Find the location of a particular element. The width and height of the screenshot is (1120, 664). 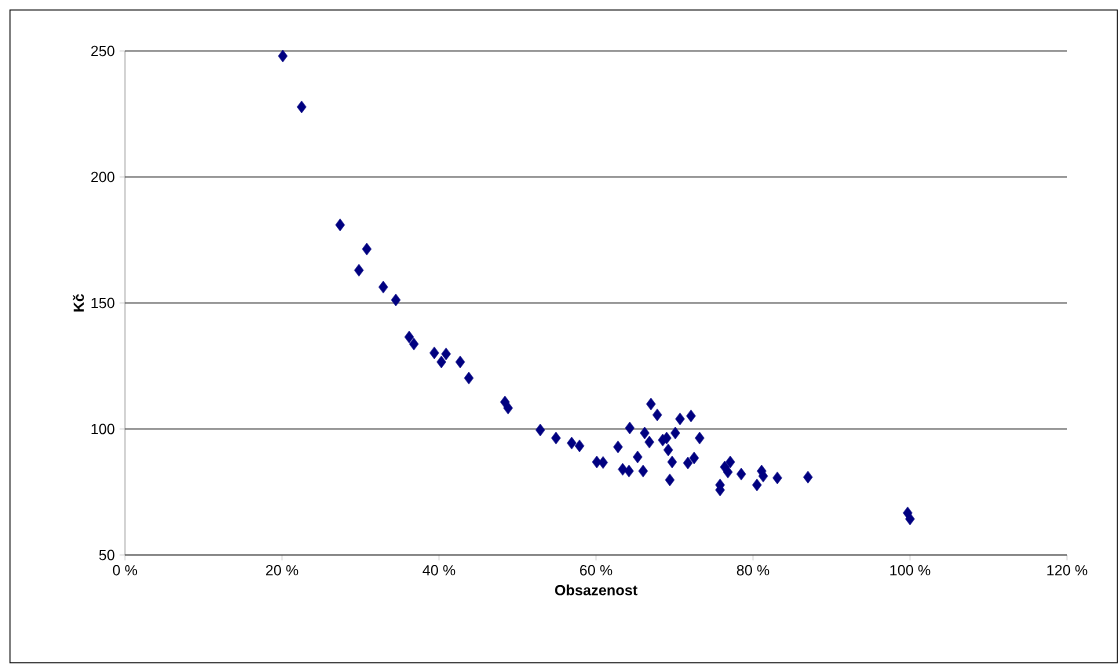

y-tick-label: 50 is located at coordinates (107, 555).